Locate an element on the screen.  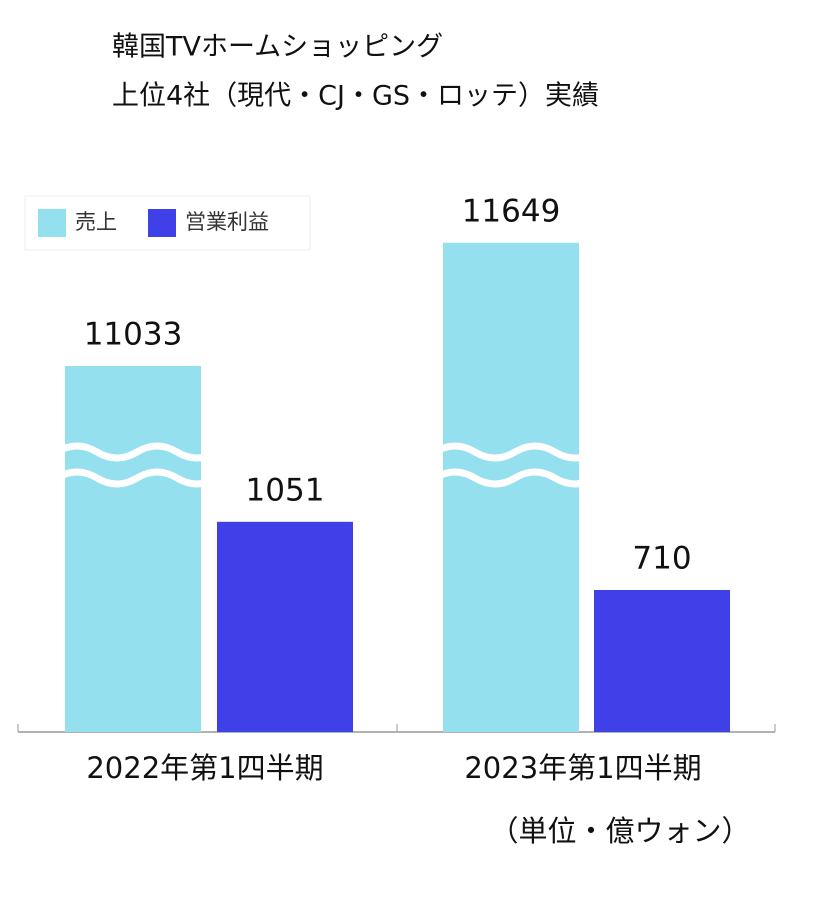
data-label: 1051 is located at coordinates (285, 490).